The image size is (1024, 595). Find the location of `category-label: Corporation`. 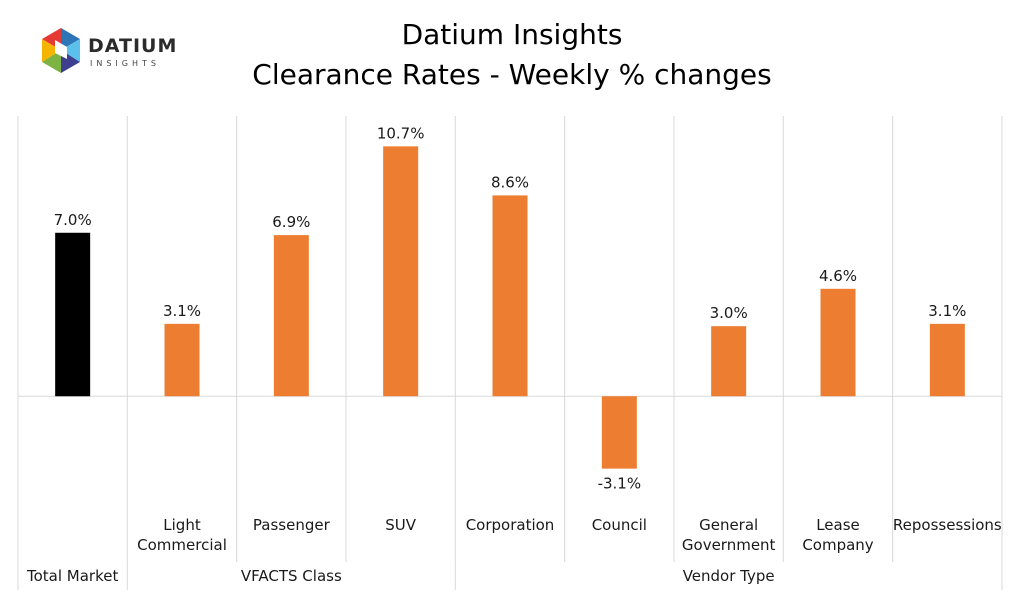

category-label: Corporation is located at coordinates (510, 525).